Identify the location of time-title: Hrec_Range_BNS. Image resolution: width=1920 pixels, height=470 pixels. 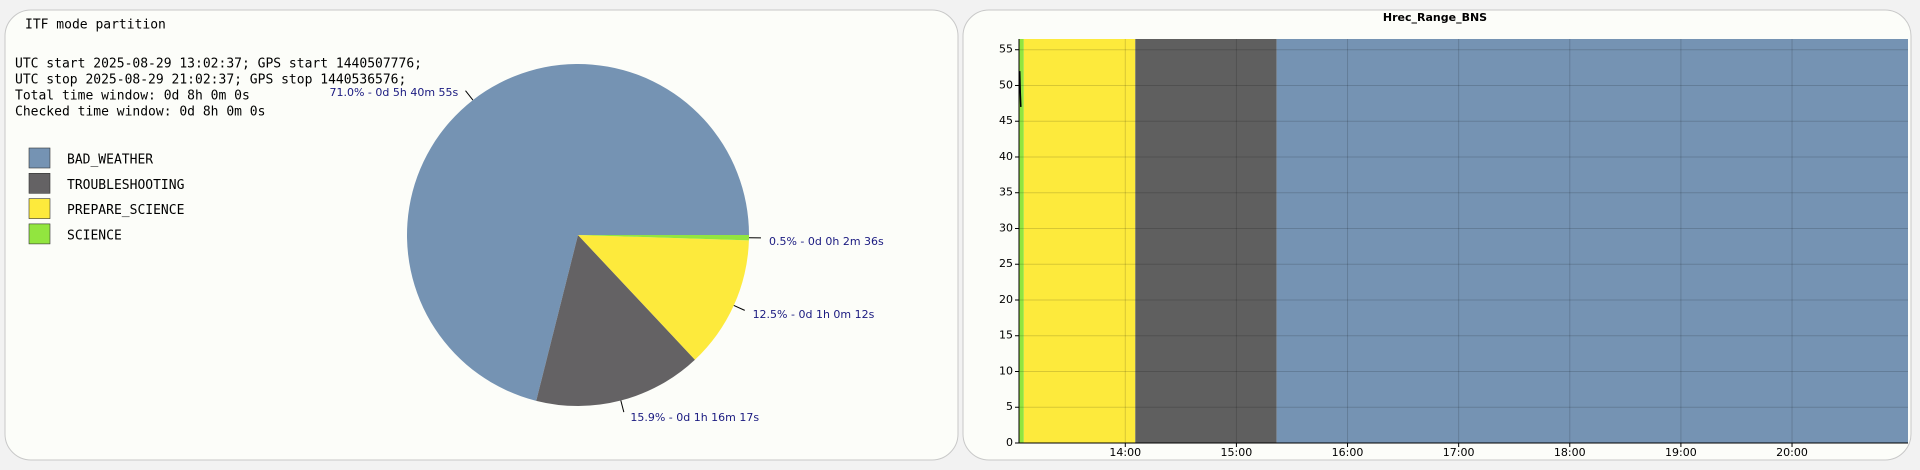
(1435, 17).